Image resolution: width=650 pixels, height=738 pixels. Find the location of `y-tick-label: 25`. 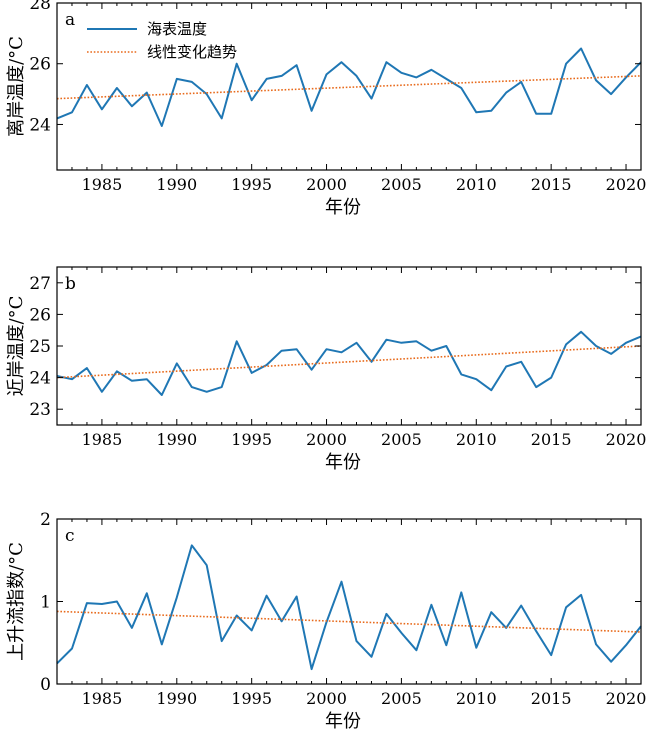

y-tick-label: 25 is located at coordinates (40, 347).